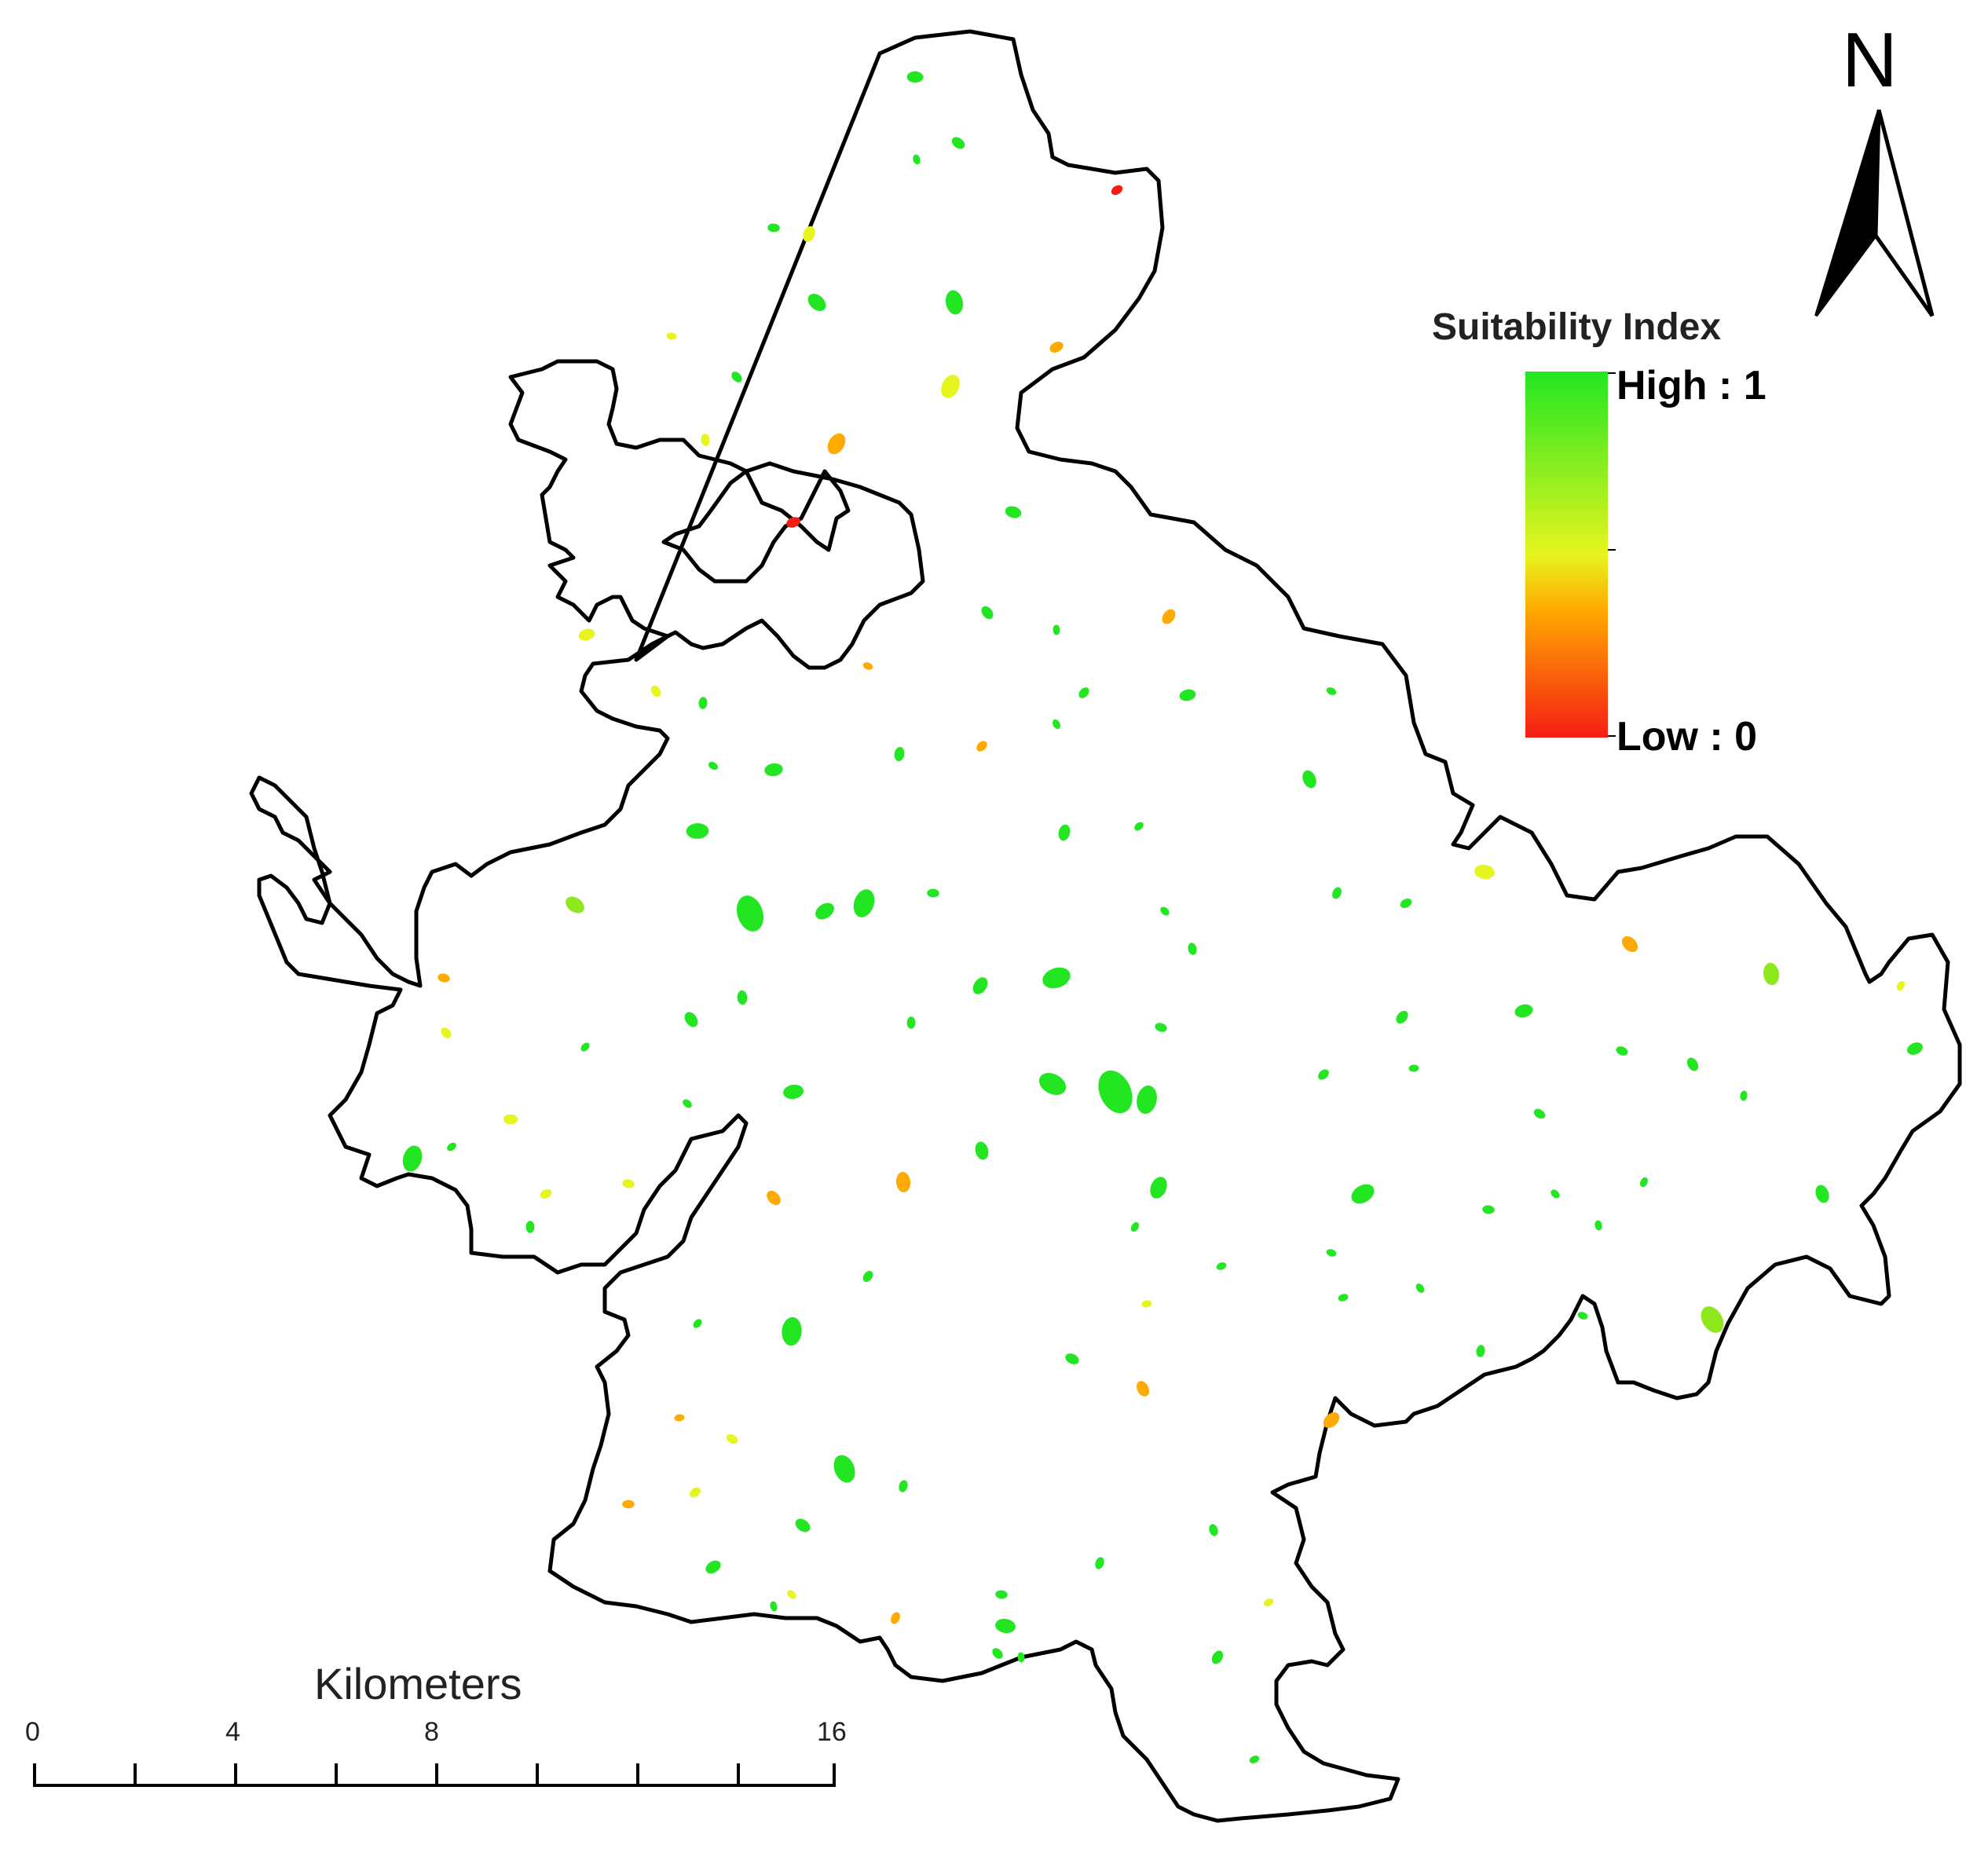  I want to click on north-arrow-letter: N, so click(1870, 59).